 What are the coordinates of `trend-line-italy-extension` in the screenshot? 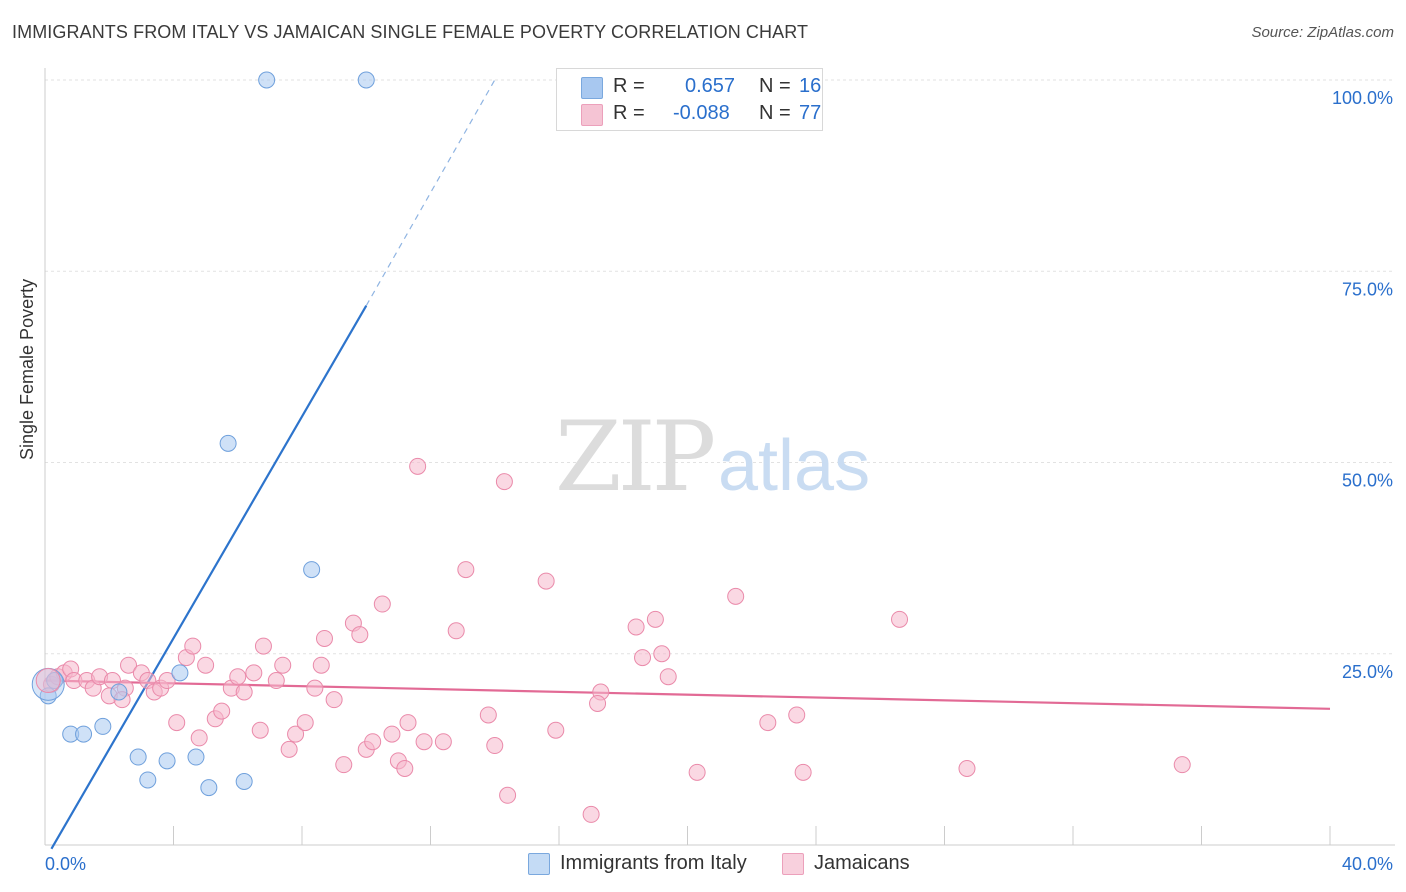 It's located at (430, 192).